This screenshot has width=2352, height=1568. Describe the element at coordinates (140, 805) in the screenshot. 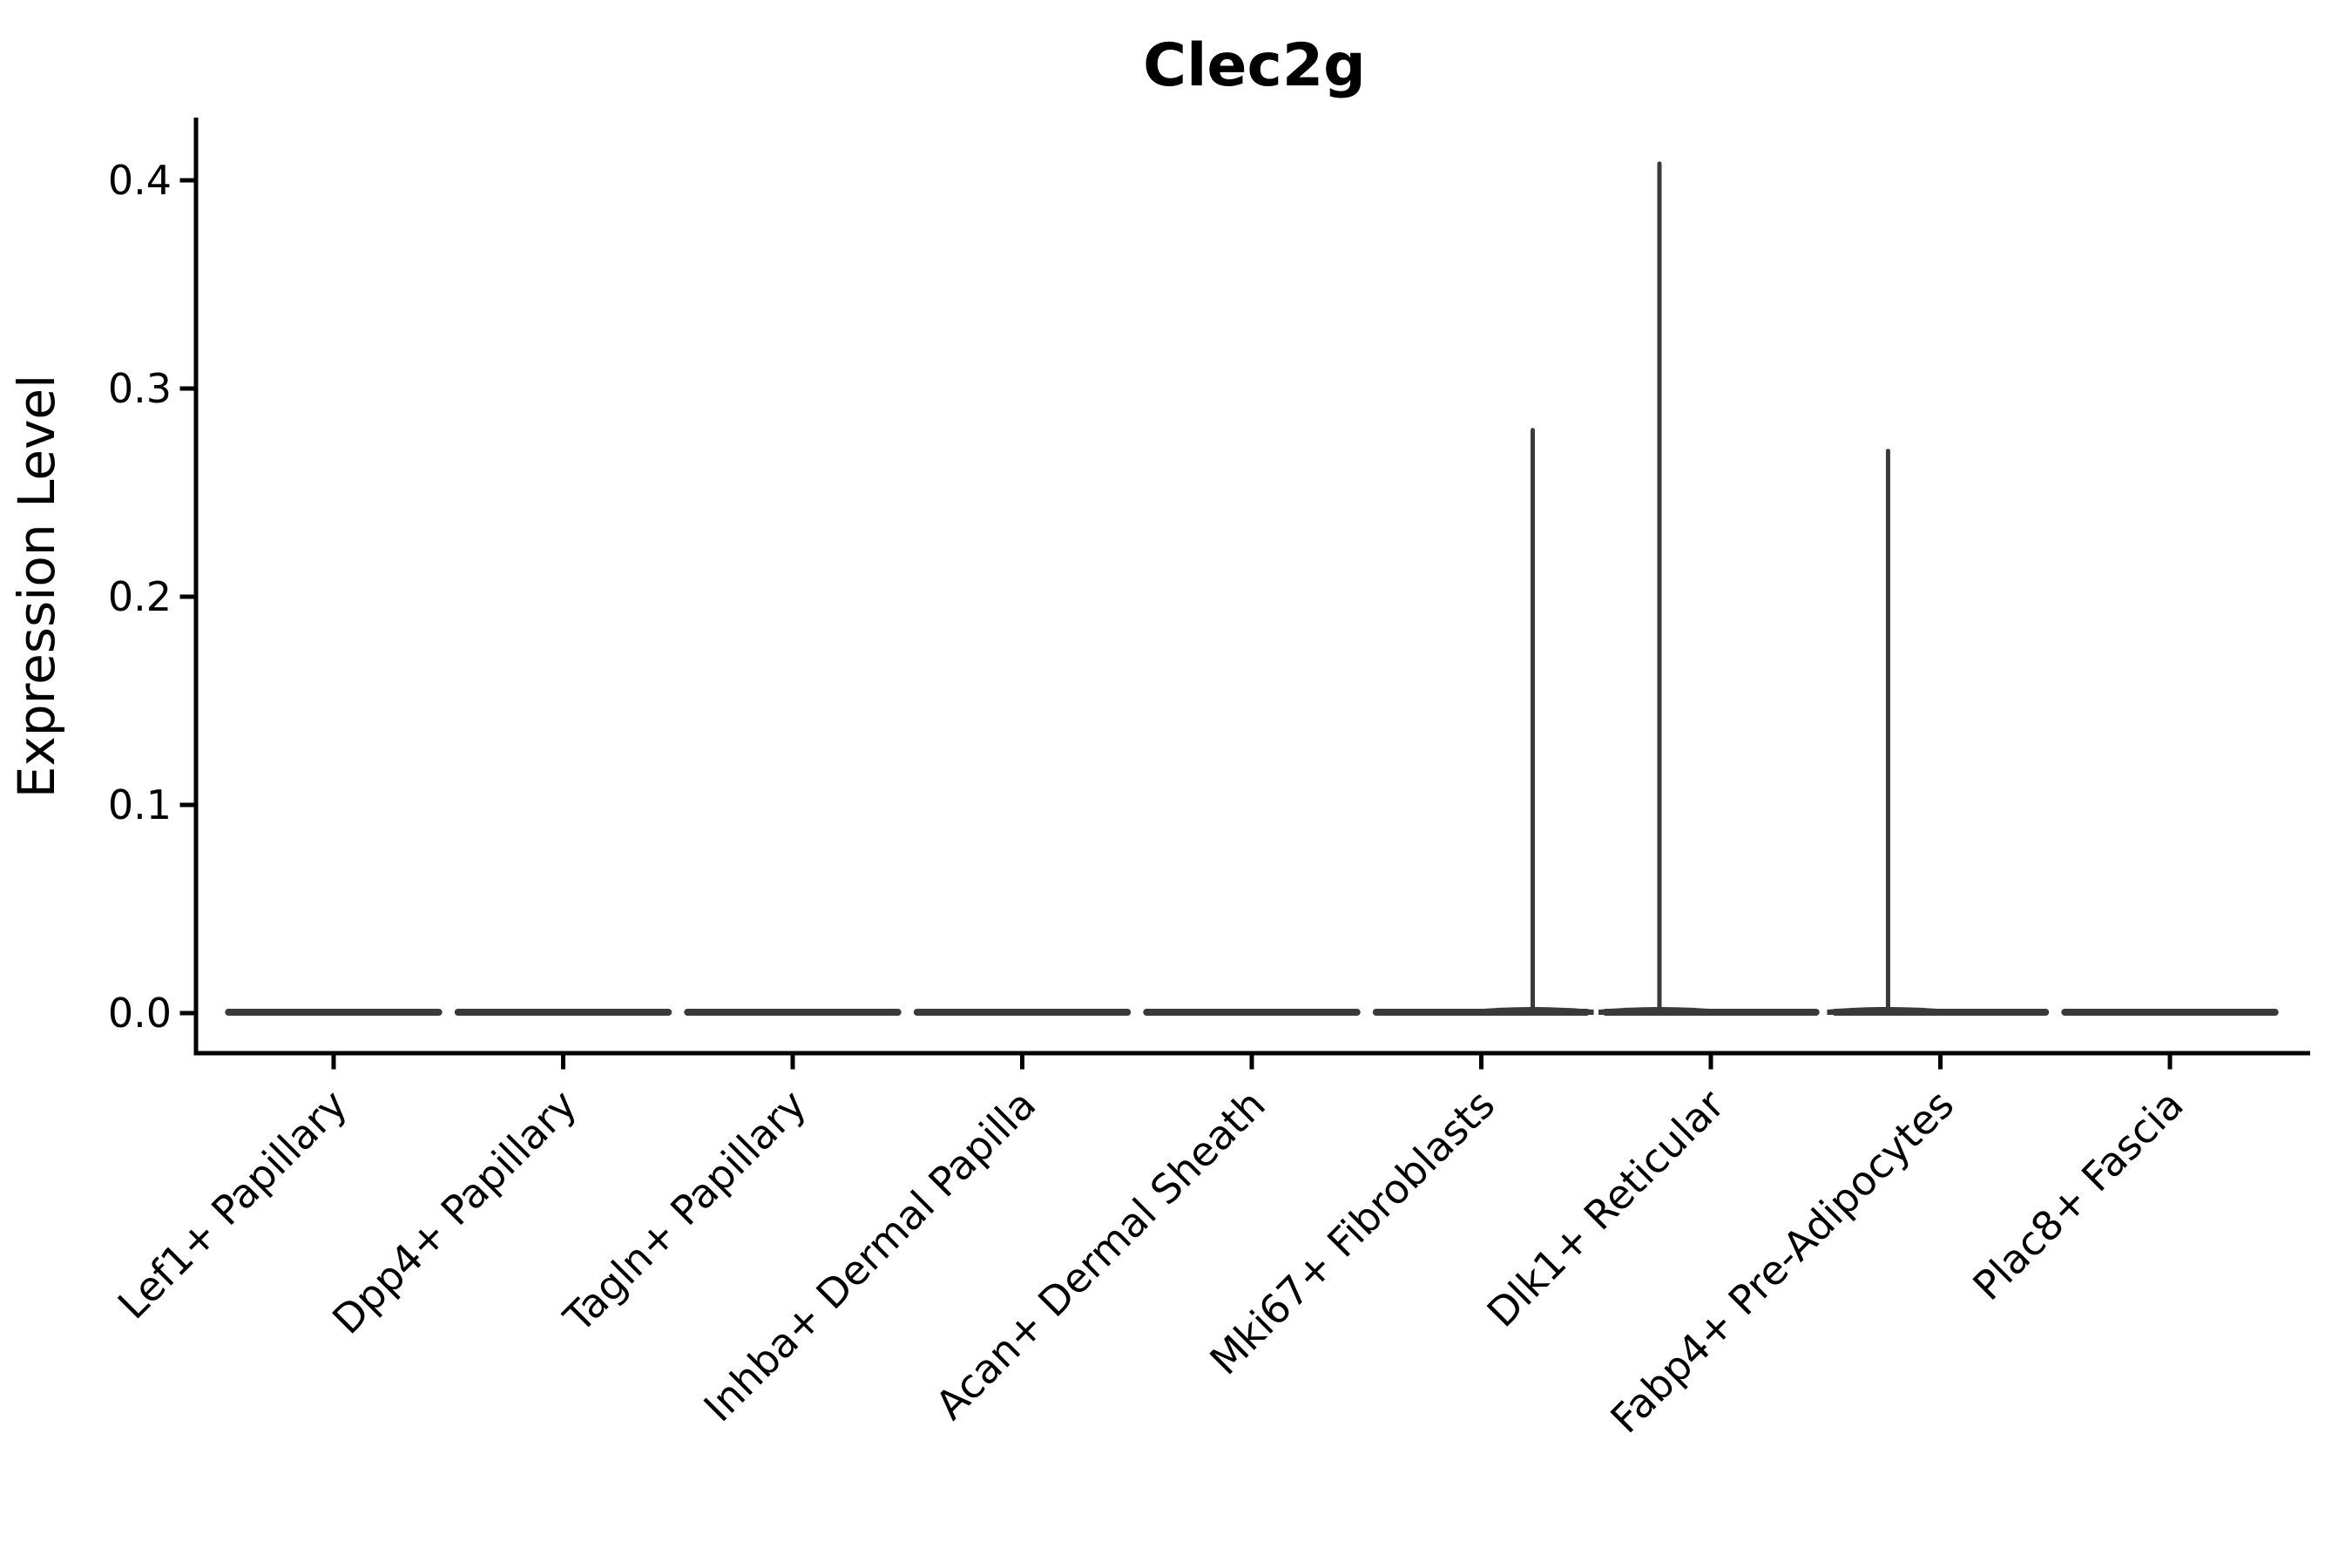

I see `y-tick-label: 0.1` at that location.